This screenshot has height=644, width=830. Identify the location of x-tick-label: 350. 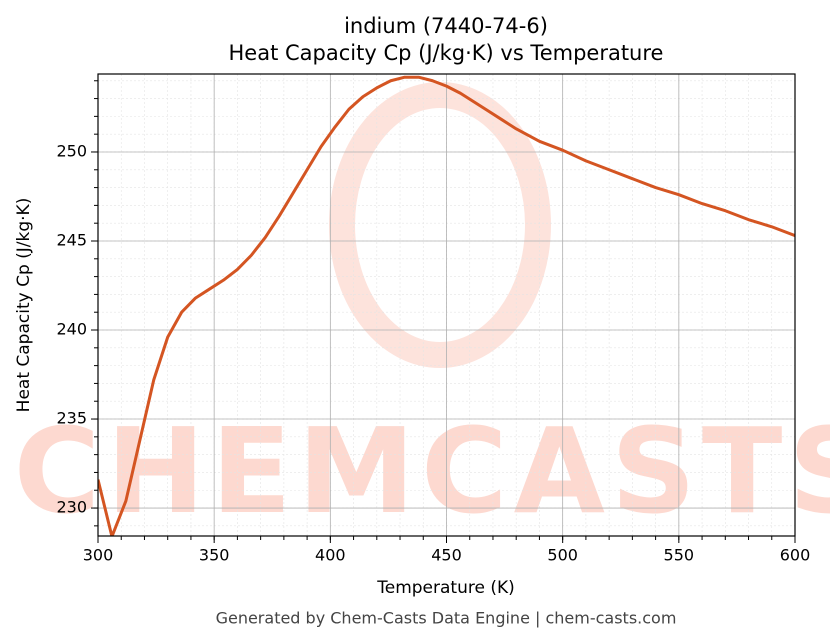
(214, 555).